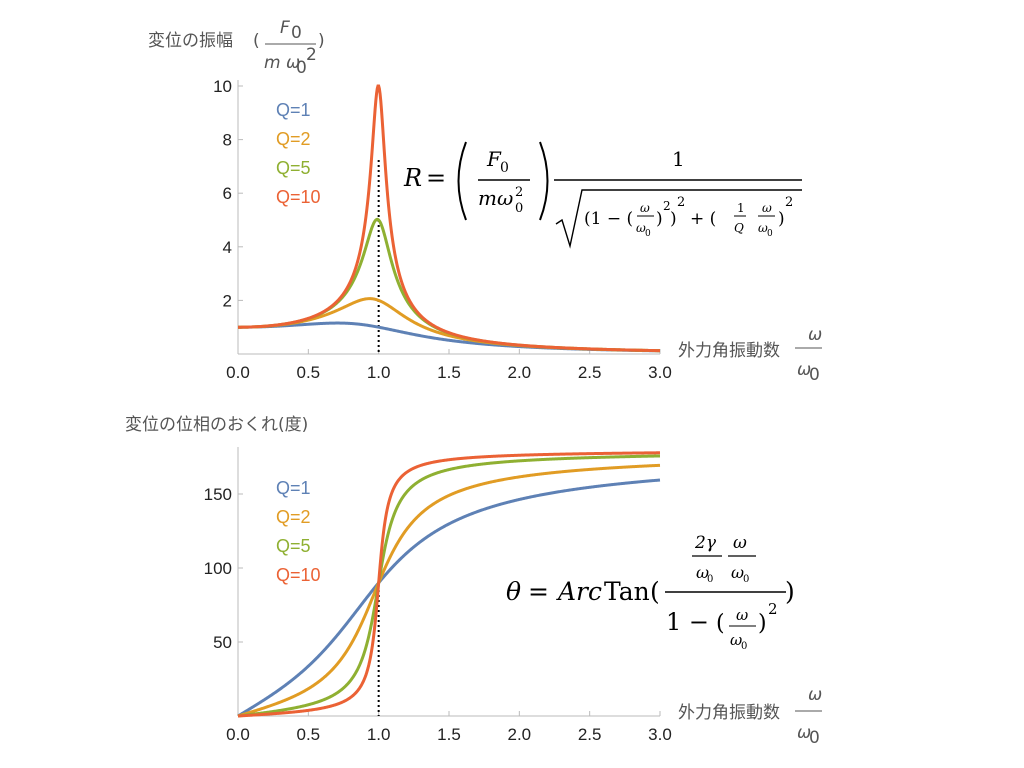 Image resolution: width=1024 pixels, height=768 pixels. I want to click on amplitude-x-tick-label: 0.5, so click(309, 372).